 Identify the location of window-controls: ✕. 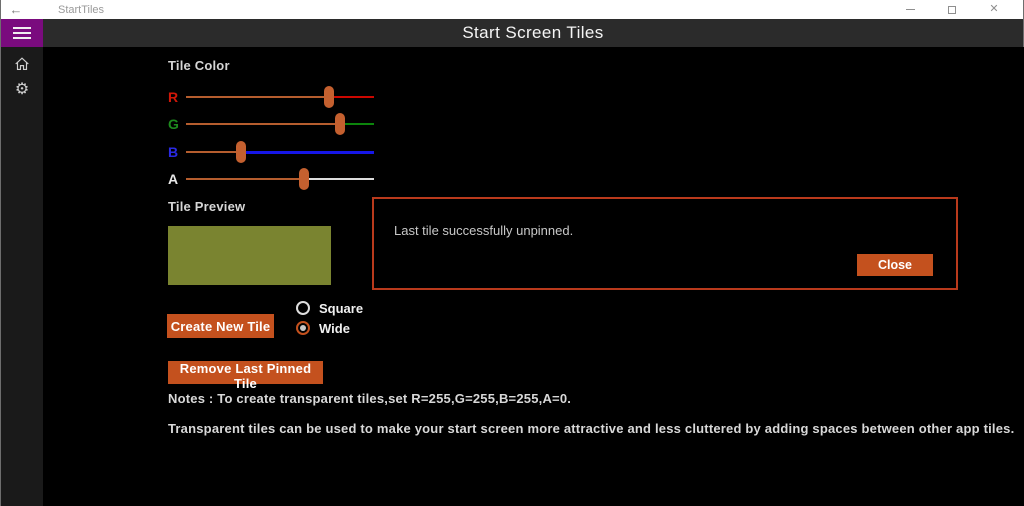
(952, 9).